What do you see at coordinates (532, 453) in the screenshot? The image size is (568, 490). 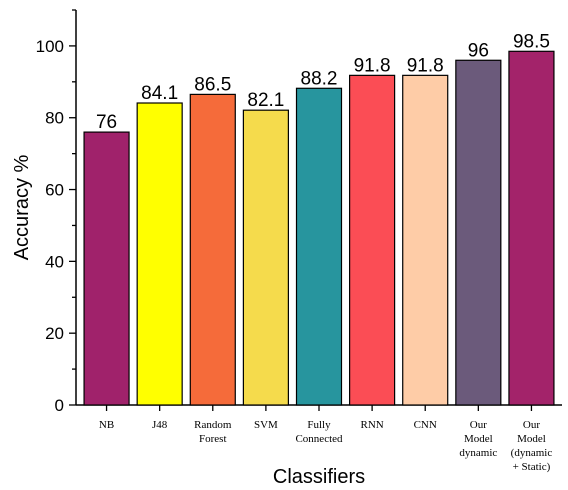 I see `x-tick-label-line: (dynamic` at bounding box center [532, 453].